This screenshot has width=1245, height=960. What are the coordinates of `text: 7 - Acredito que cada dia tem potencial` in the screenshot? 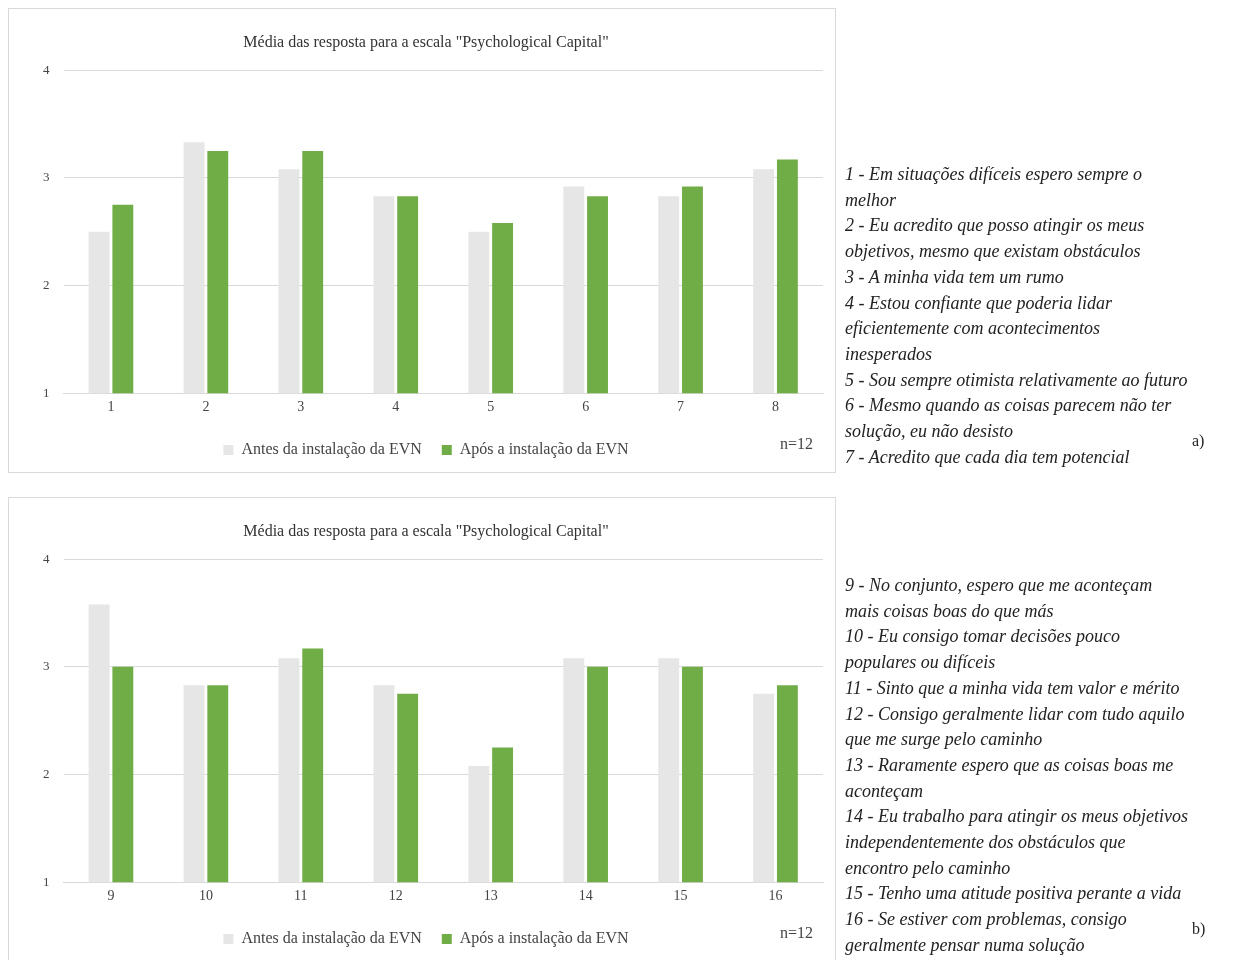 It's located at (988, 457).